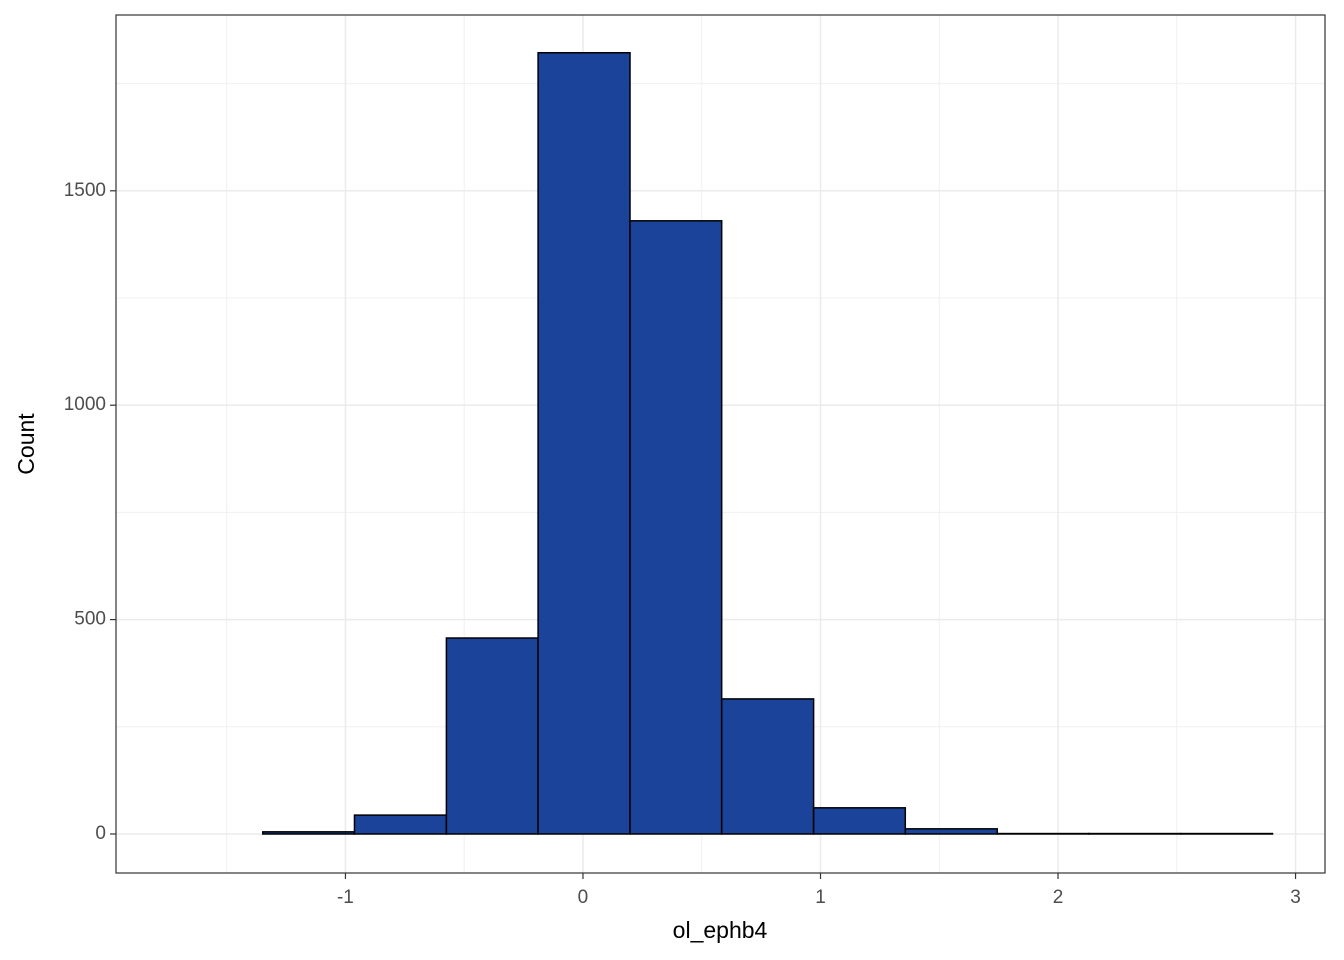 The image size is (1344, 960). What do you see at coordinates (820, 897) in the screenshot?
I see `x-tick-label: 1` at bounding box center [820, 897].